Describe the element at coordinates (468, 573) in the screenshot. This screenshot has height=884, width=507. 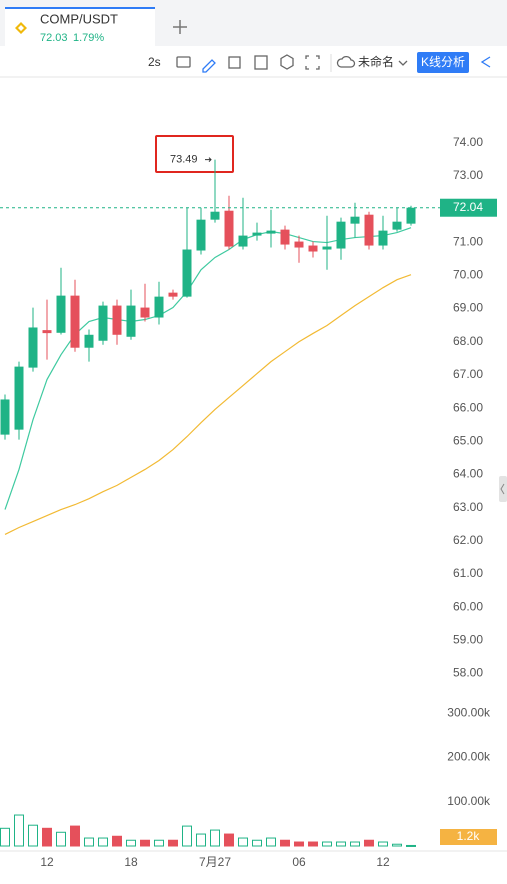
I see `y-tick-label: 61.00` at that location.